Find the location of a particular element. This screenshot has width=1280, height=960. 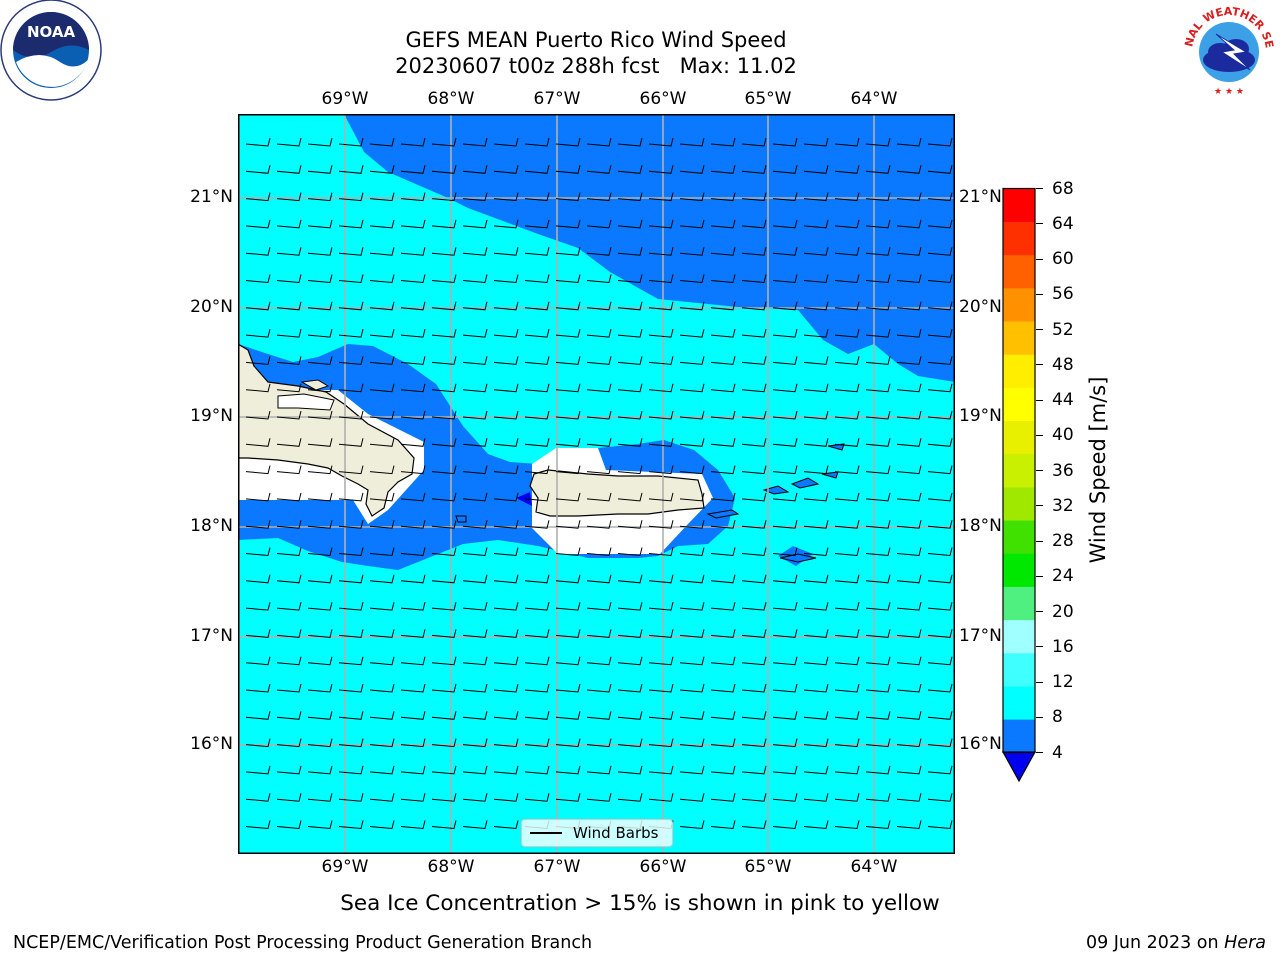

colorbar-tick-label: 40 is located at coordinates (1063, 435).